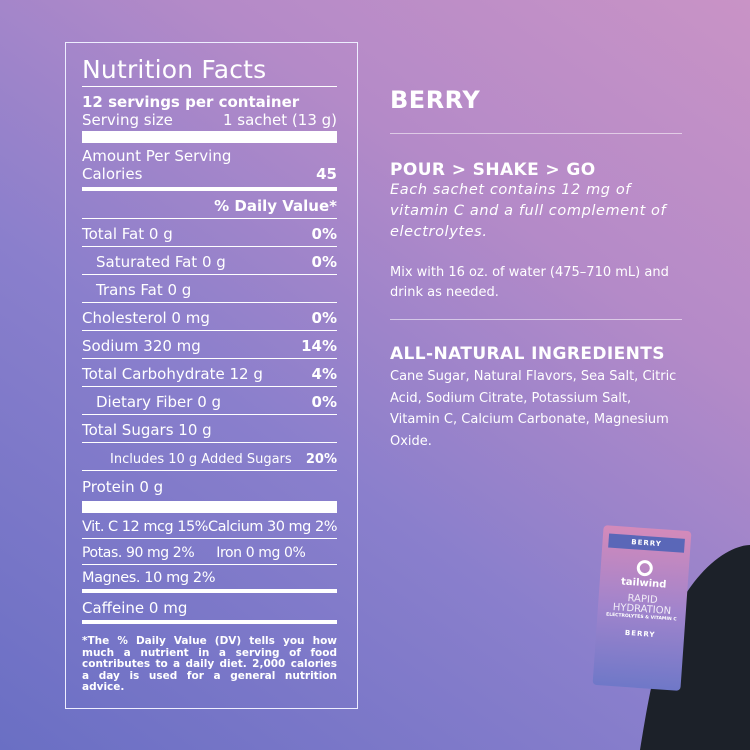 Image resolution: width=750 pixels, height=750 pixels. What do you see at coordinates (172, 374) in the screenshot?
I see `nutrient-label: Total Carbohydrate 12 g` at bounding box center [172, 374].